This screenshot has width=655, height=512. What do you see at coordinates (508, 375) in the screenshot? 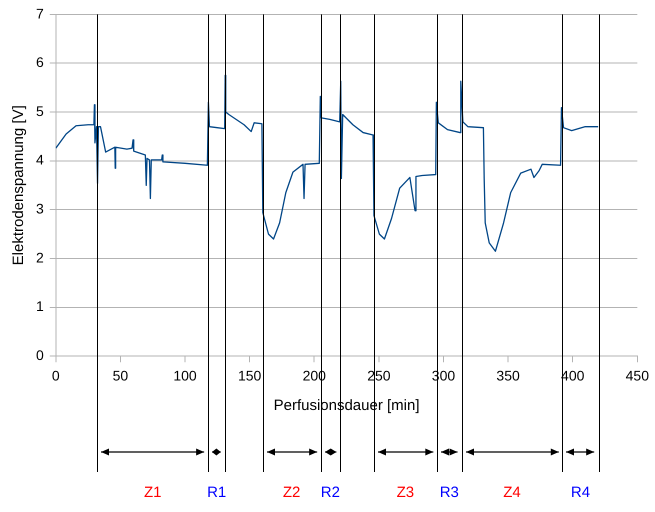
I see `x-tick-label: 350` at bounding box center [508, 375].